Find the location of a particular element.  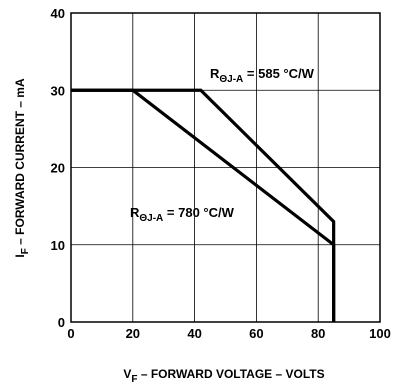

x-tick-label: 40 is located at coordinates (194, 333).